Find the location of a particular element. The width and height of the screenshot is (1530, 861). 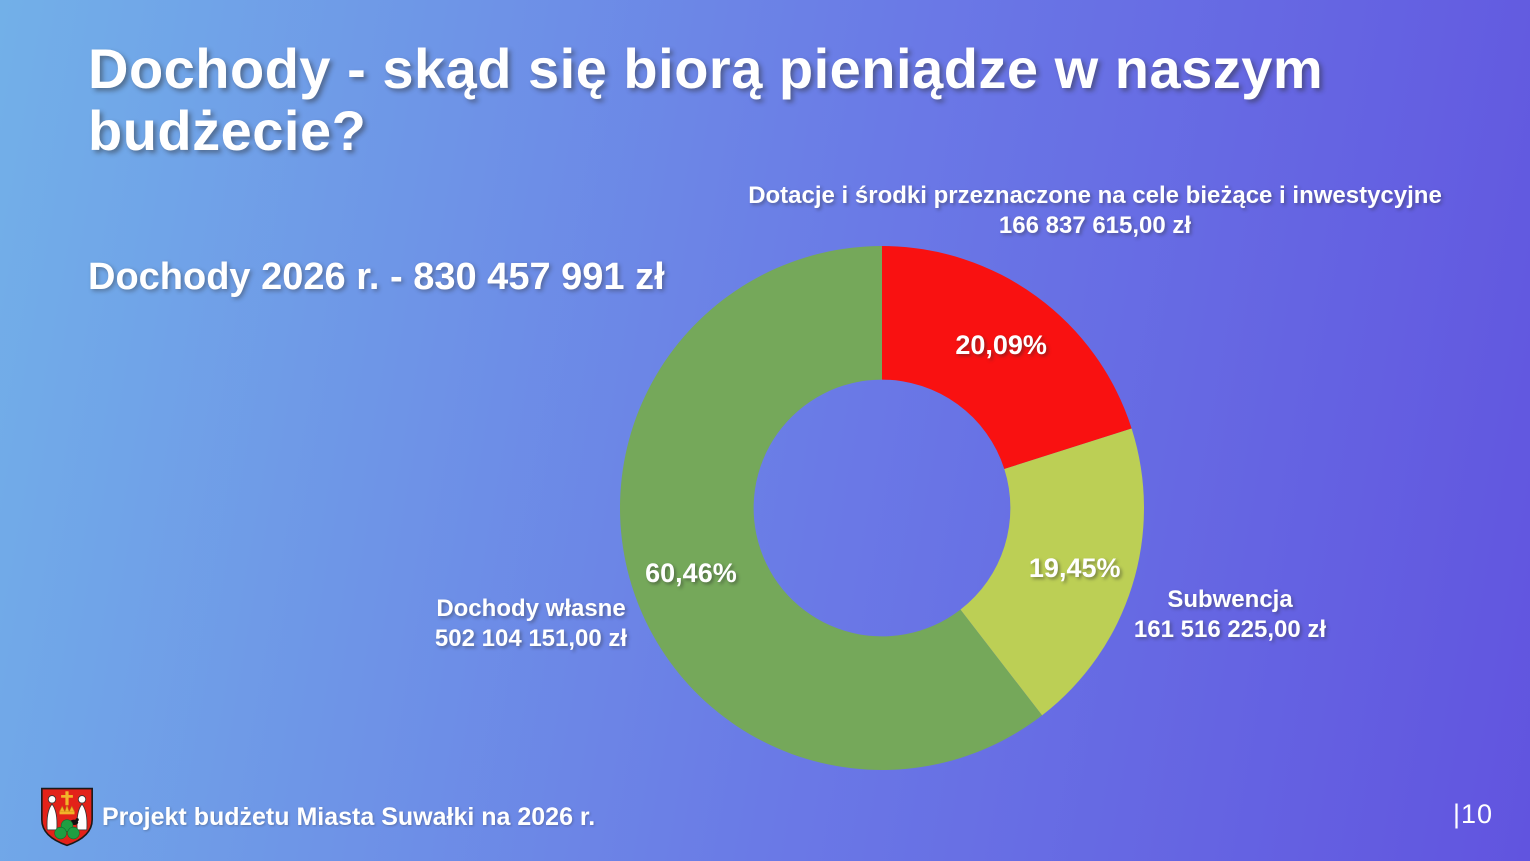

callout-dochody-wlasne: Dochody własne 502 104 151,00 zł is located at coordinates (531, 624).